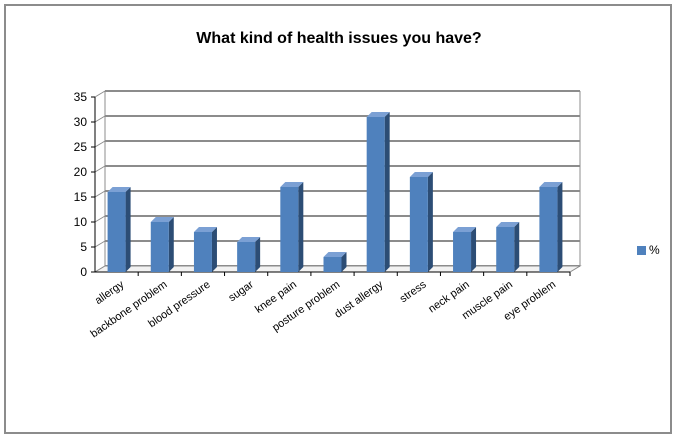 The width and height of the screenshot is (678, 438). Describe the element at coordinates (81, 147) in the screenshot. I see `y-tick-label: 25` at that location.